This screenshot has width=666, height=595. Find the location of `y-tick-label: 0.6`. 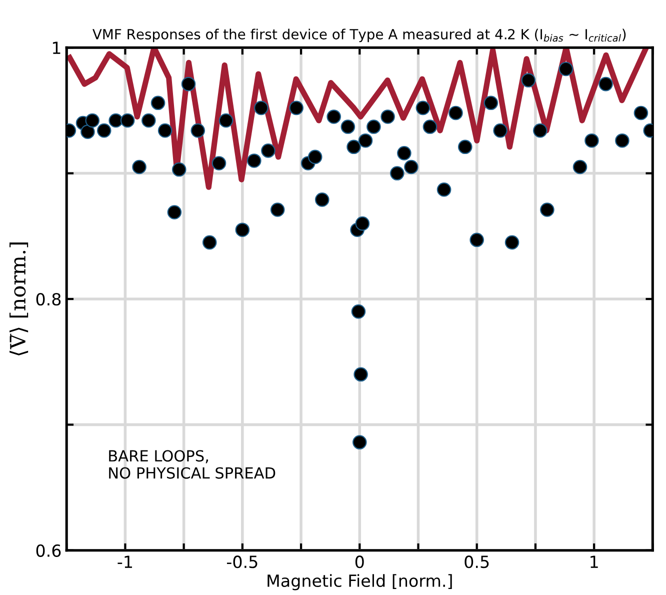

y-tick-label: 0.6 is located at coordinates (48, 550).